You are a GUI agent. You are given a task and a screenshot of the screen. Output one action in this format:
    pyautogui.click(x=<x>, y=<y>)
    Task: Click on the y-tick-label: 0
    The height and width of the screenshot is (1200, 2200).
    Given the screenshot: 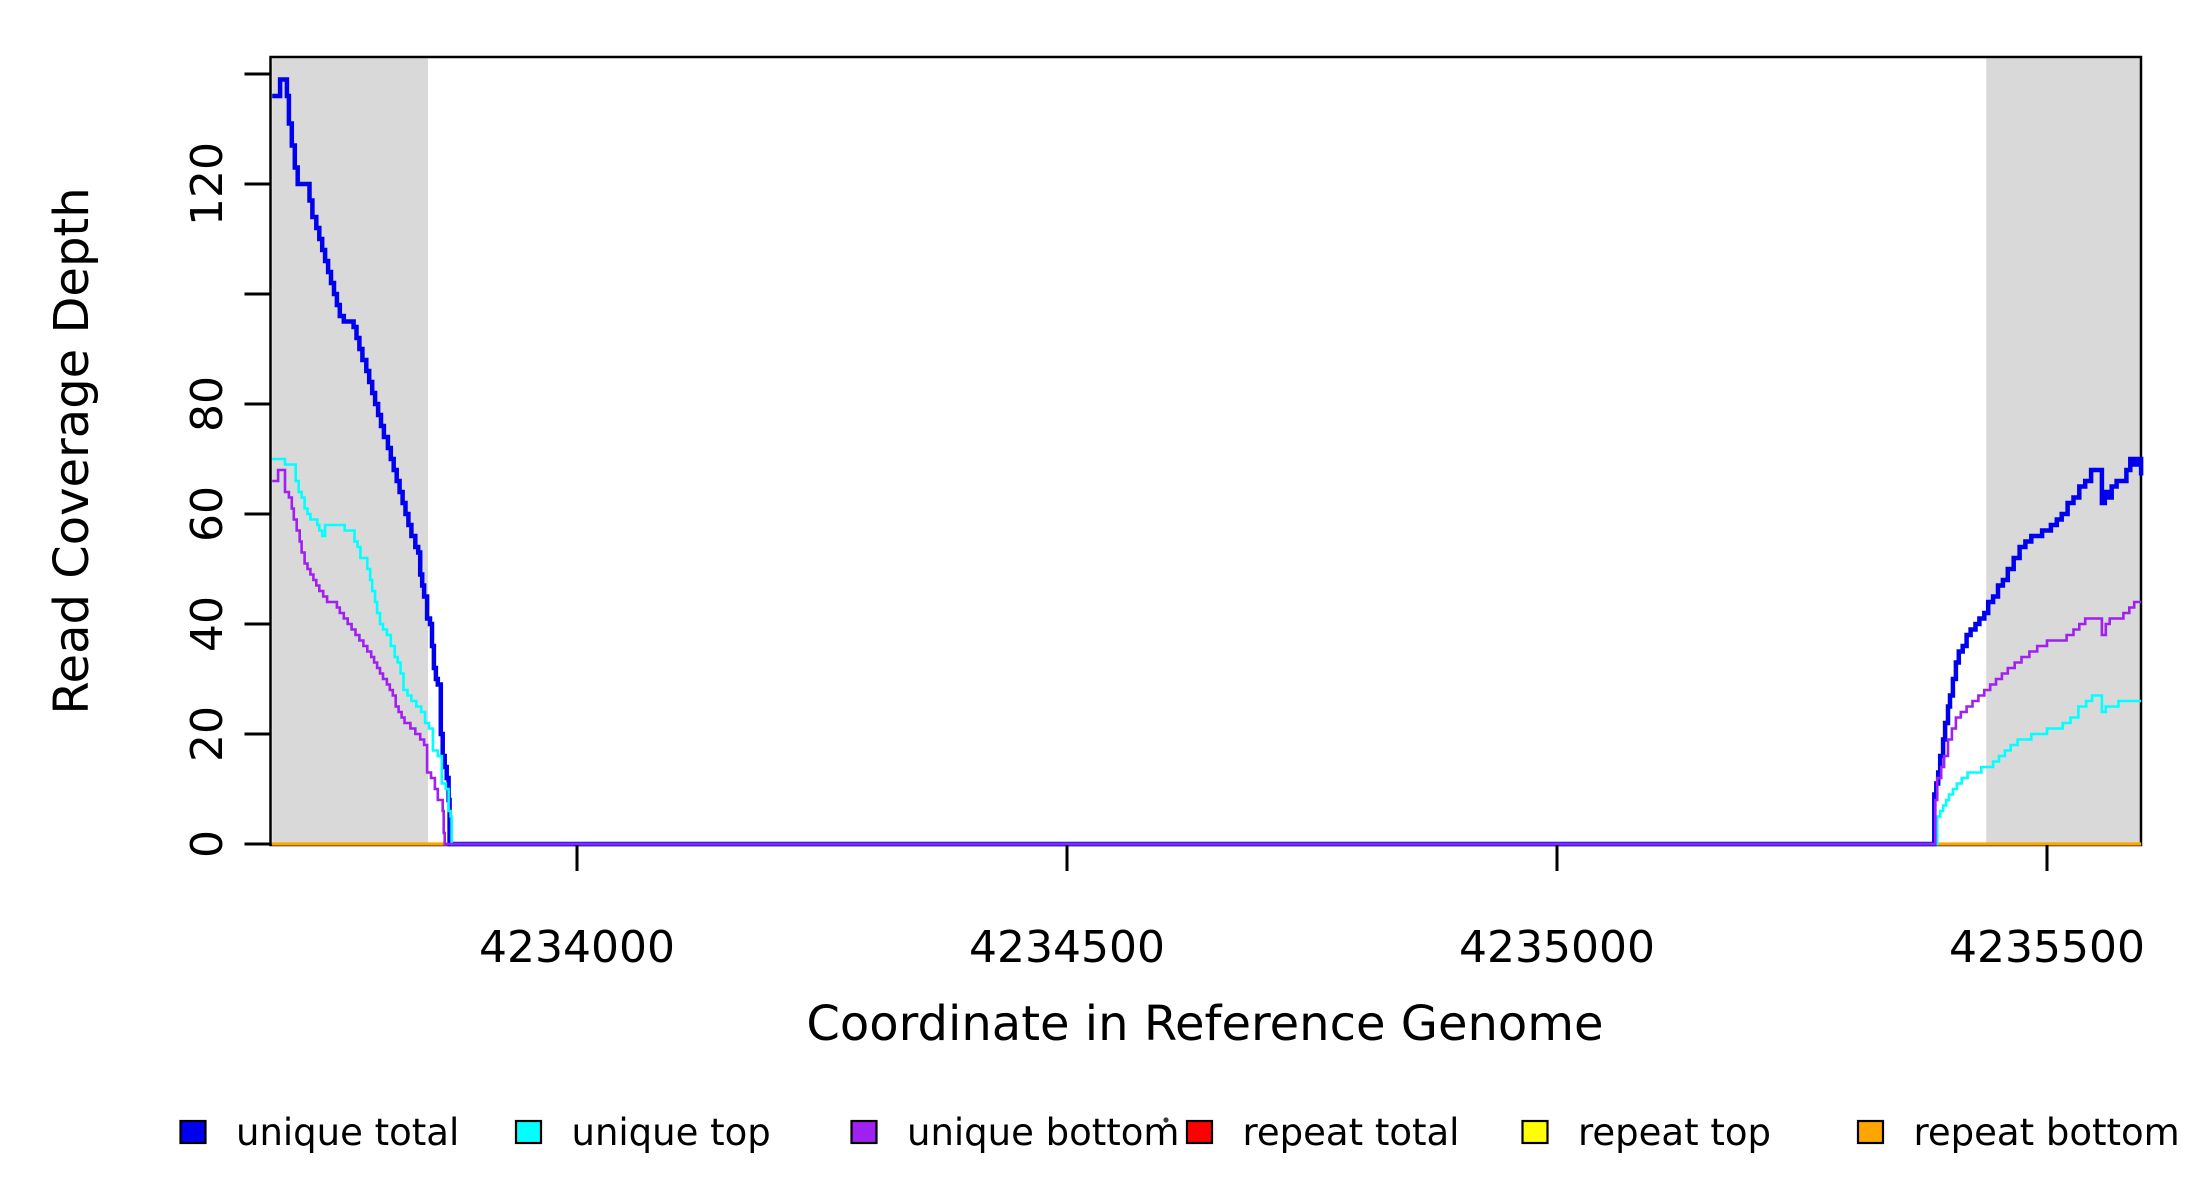 What is the action you would take?
    pyautogui.click(x=207, y=844)
    